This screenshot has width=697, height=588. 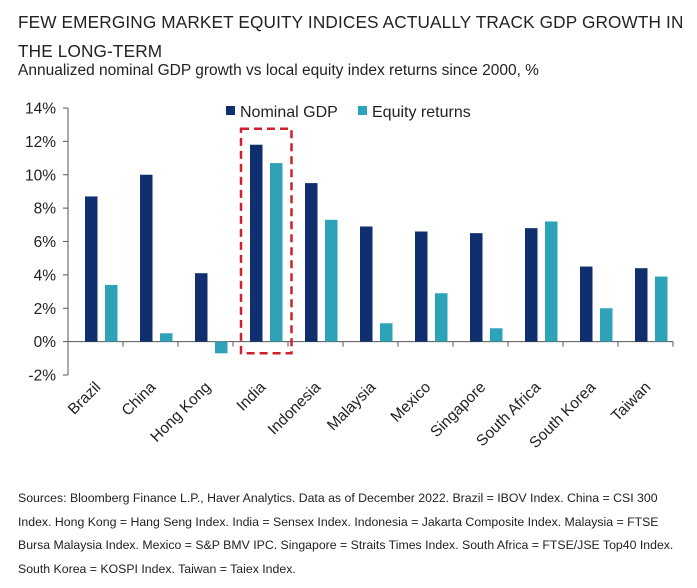 I want to click on x-tick-label: Taiwan, so click(x=631, y=402).